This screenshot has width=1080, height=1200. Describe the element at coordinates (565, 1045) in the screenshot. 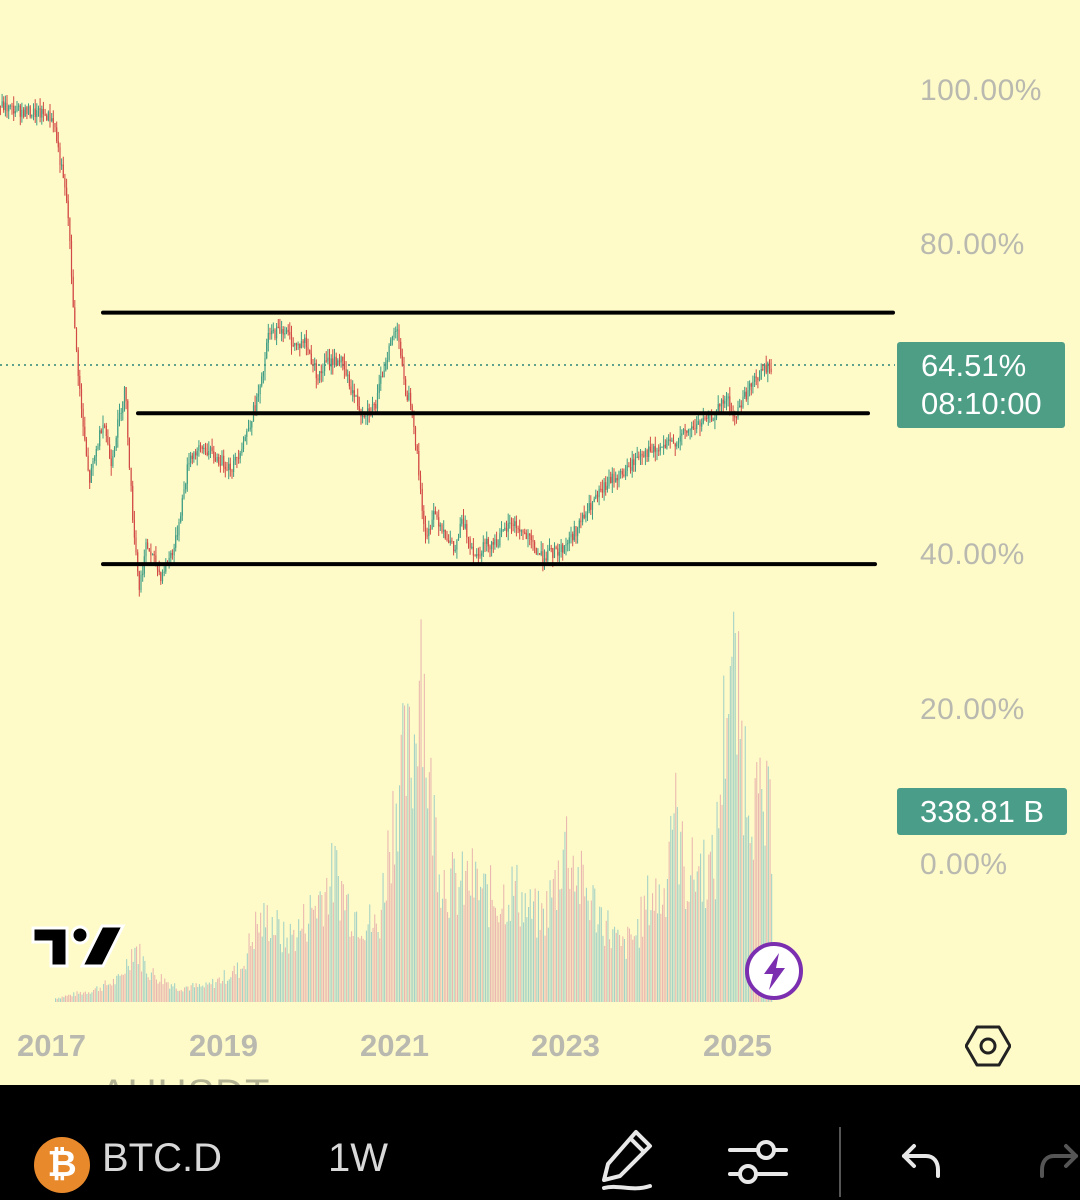

I see `x-tick-label: 2023` at that location.